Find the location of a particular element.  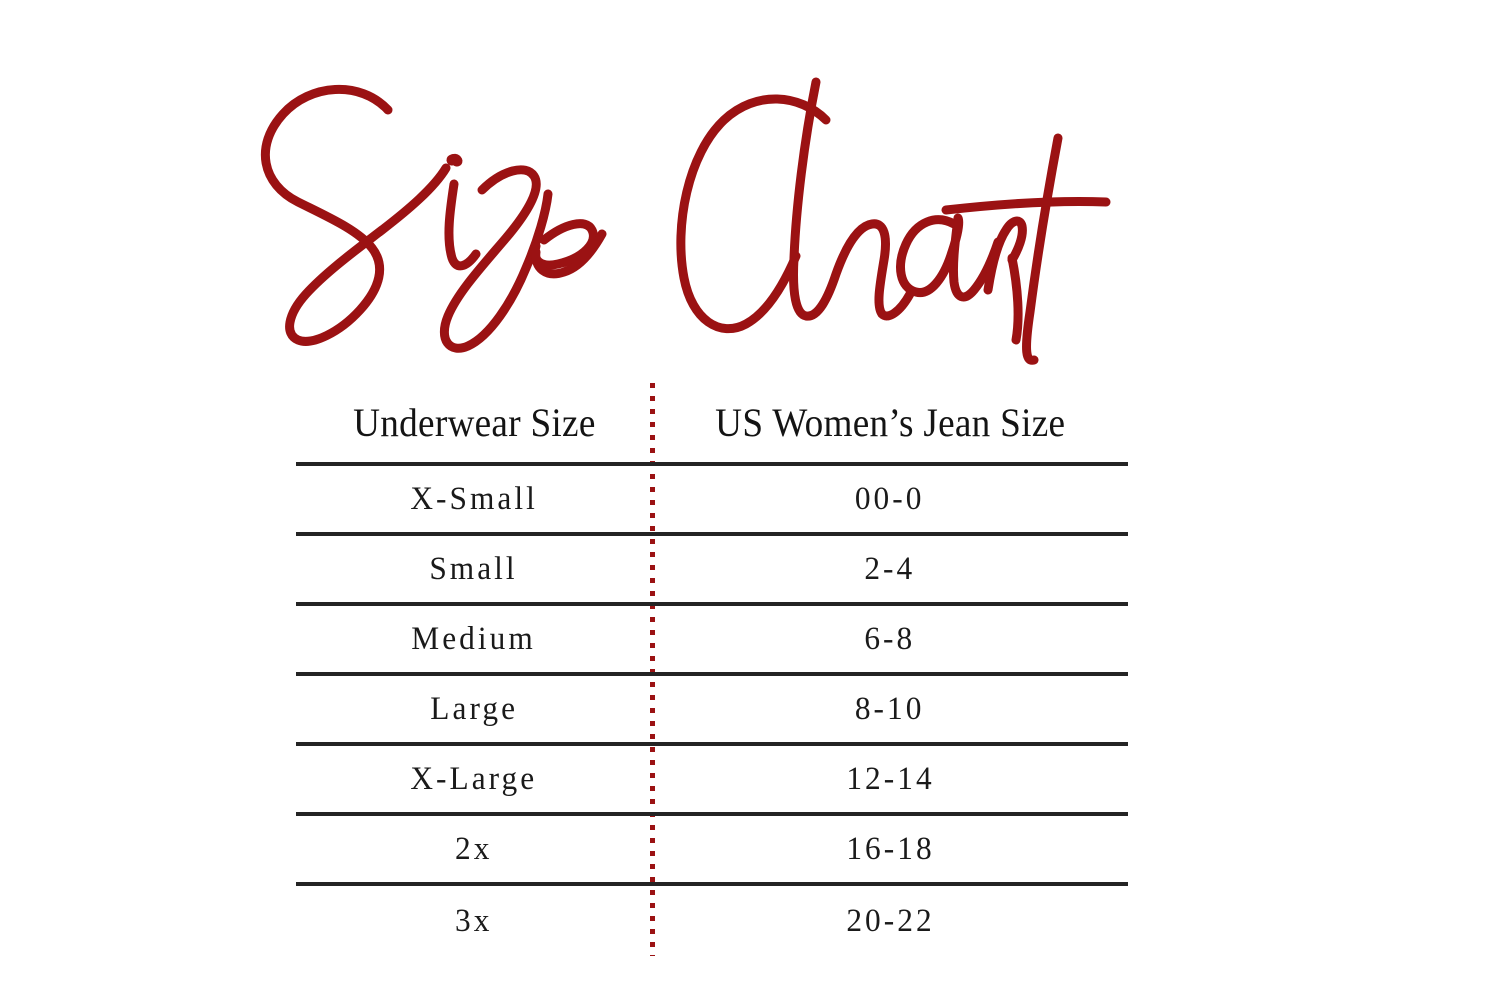

cell-value: Large is located at coordinates (474, 708).